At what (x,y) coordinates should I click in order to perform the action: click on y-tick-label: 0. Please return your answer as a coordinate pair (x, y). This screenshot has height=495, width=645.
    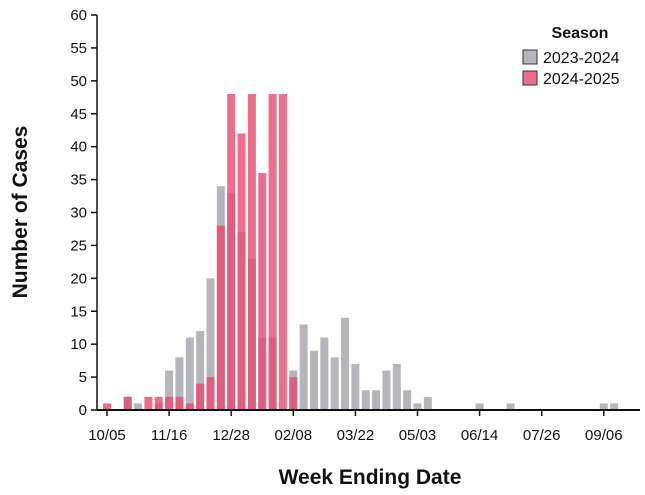
    Looking at the image, I should click on (83, 410).